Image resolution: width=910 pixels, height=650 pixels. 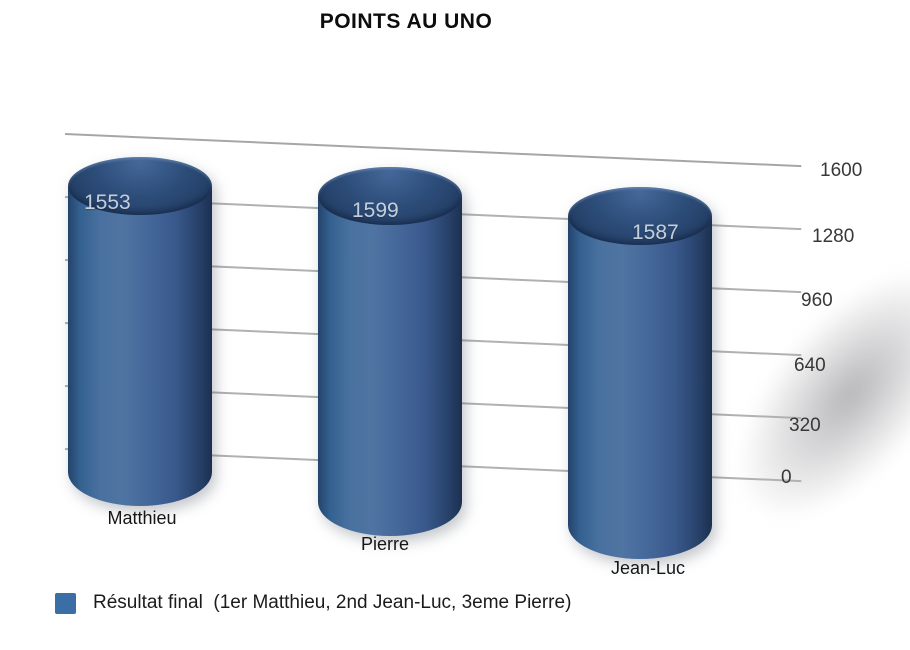 What do you see at coordinates (385, 544) in the screenshot?
I see `category-label-pierre: Pierre` at bounding box center [385, 544].